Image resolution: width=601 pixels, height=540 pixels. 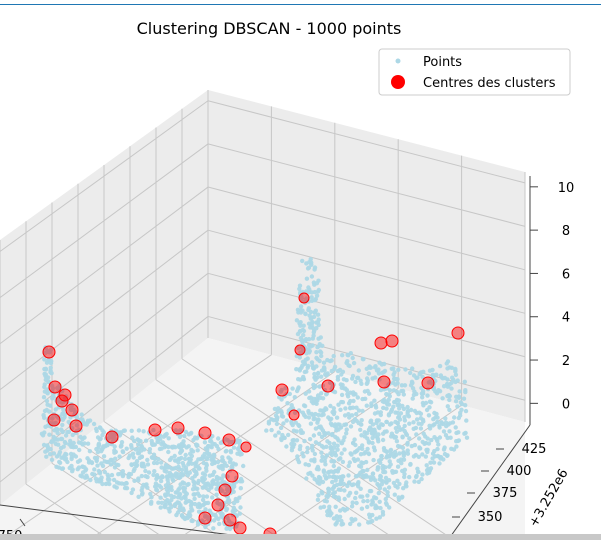 What do you see at coordinates (474, 72) in the screenshot?
I see `legend: Points Centres des clusters` at bounding box center [474, 72].